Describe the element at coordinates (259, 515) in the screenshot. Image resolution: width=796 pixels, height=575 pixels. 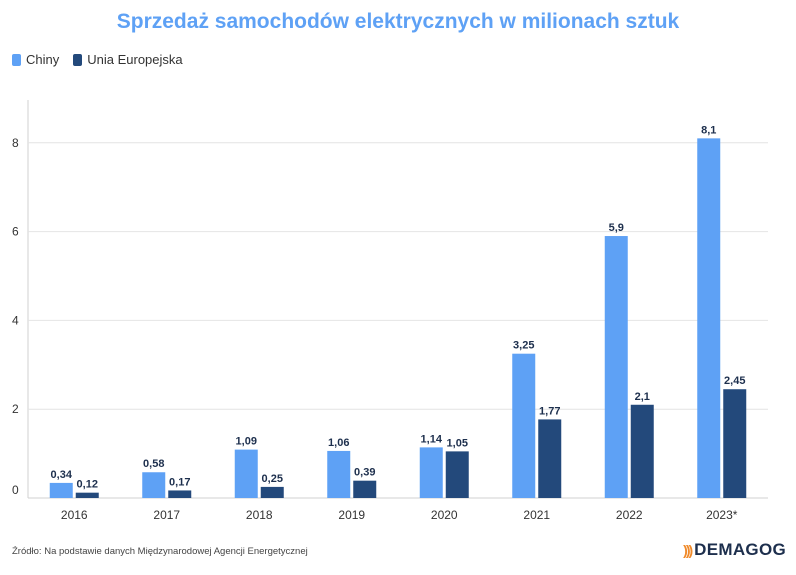
I see `x-tick-label: 2018` at that location.